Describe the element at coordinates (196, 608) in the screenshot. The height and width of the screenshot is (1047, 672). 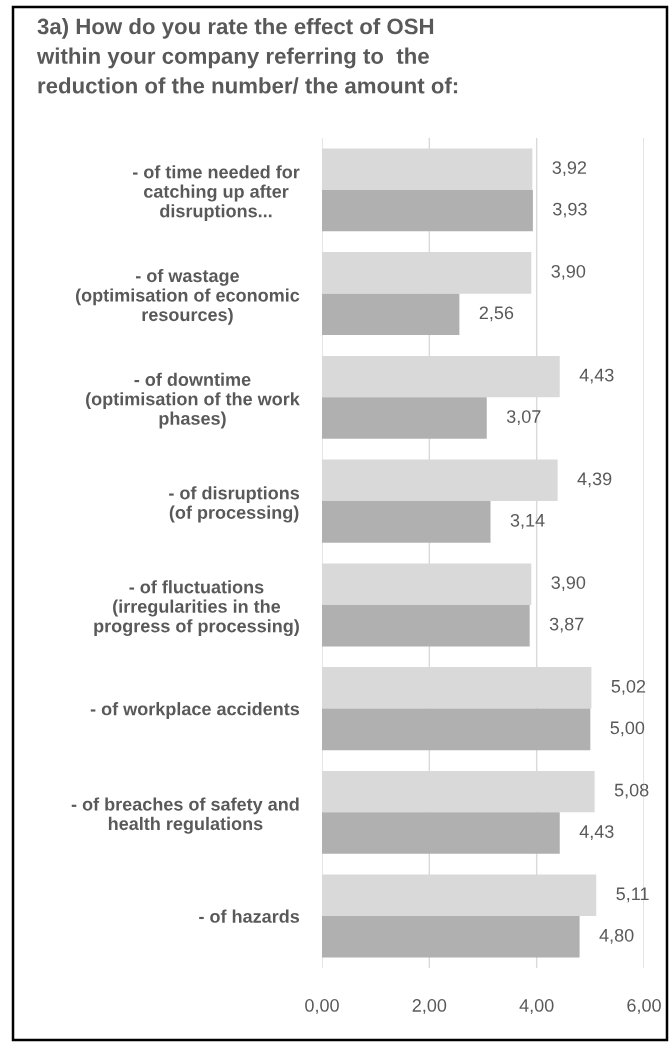
I see `y-tick-label: - of fluctuations (irregularities in the progress of processing)` at that location.